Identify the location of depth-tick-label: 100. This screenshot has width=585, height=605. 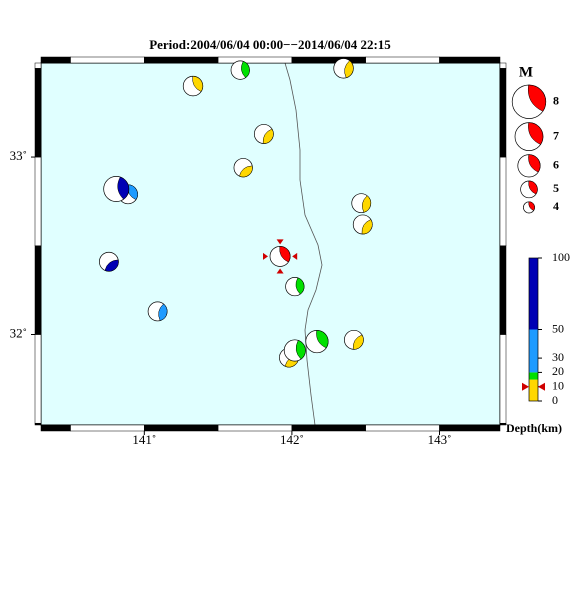
(561, 257).